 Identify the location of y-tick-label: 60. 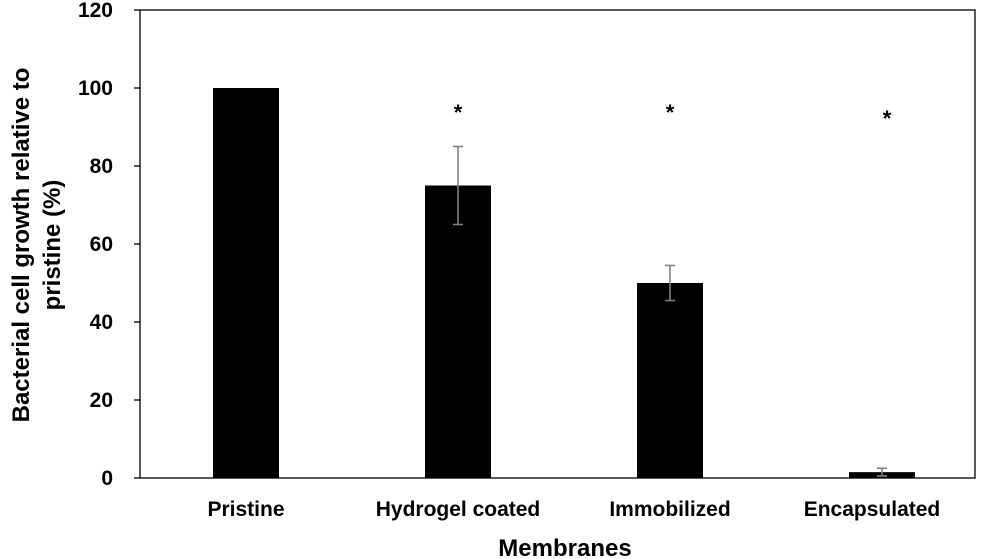
(101, 244).